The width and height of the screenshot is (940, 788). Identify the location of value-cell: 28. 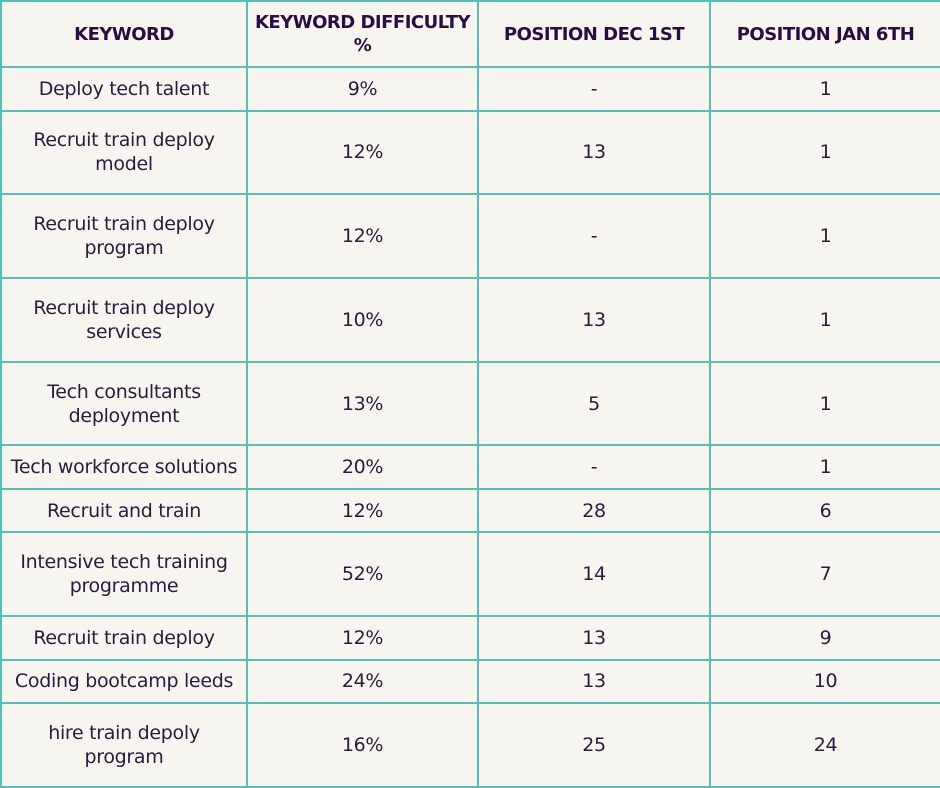
(594, 510).